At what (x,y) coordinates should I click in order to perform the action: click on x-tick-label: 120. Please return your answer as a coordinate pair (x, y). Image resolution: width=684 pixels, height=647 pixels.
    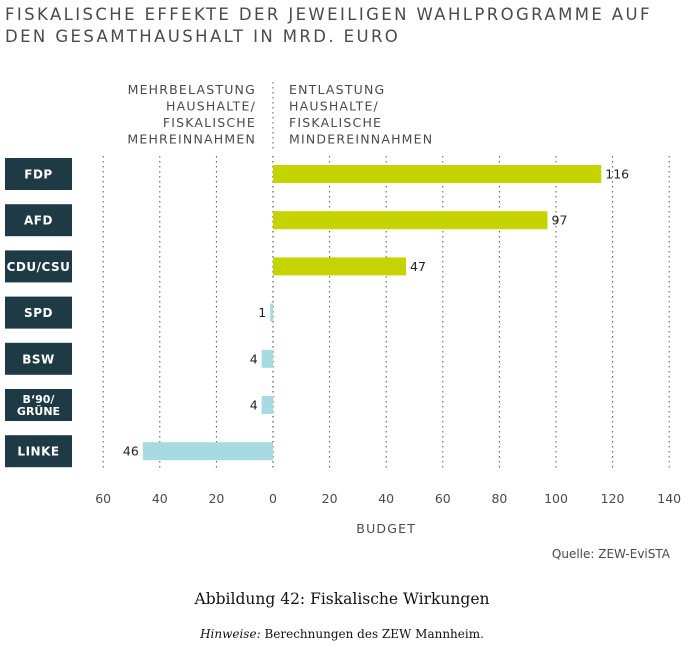
    Looking at the image, I should click on (613, 498).